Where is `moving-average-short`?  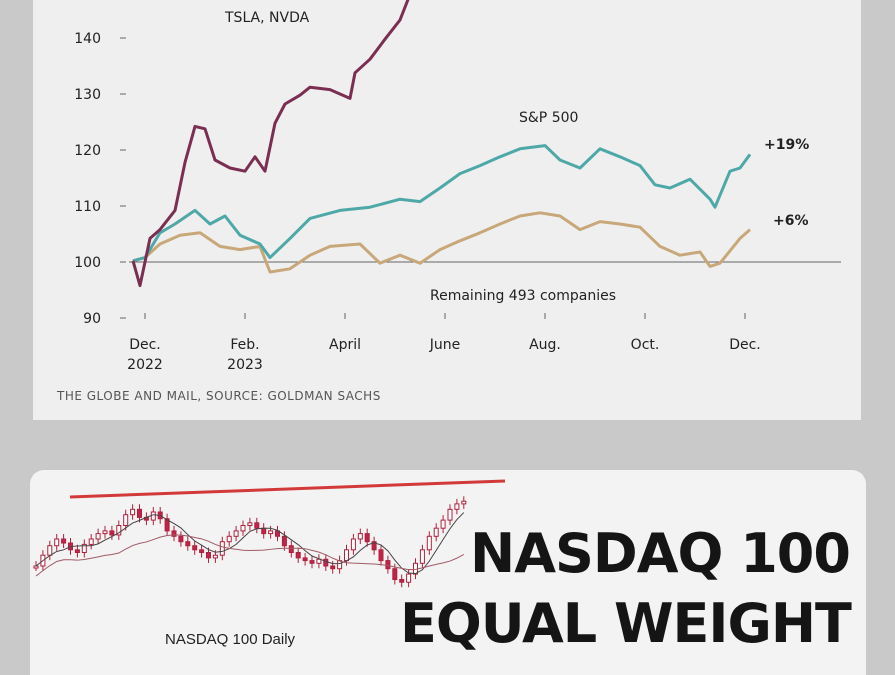 moving-average-short is located at coordinates (250, 543).